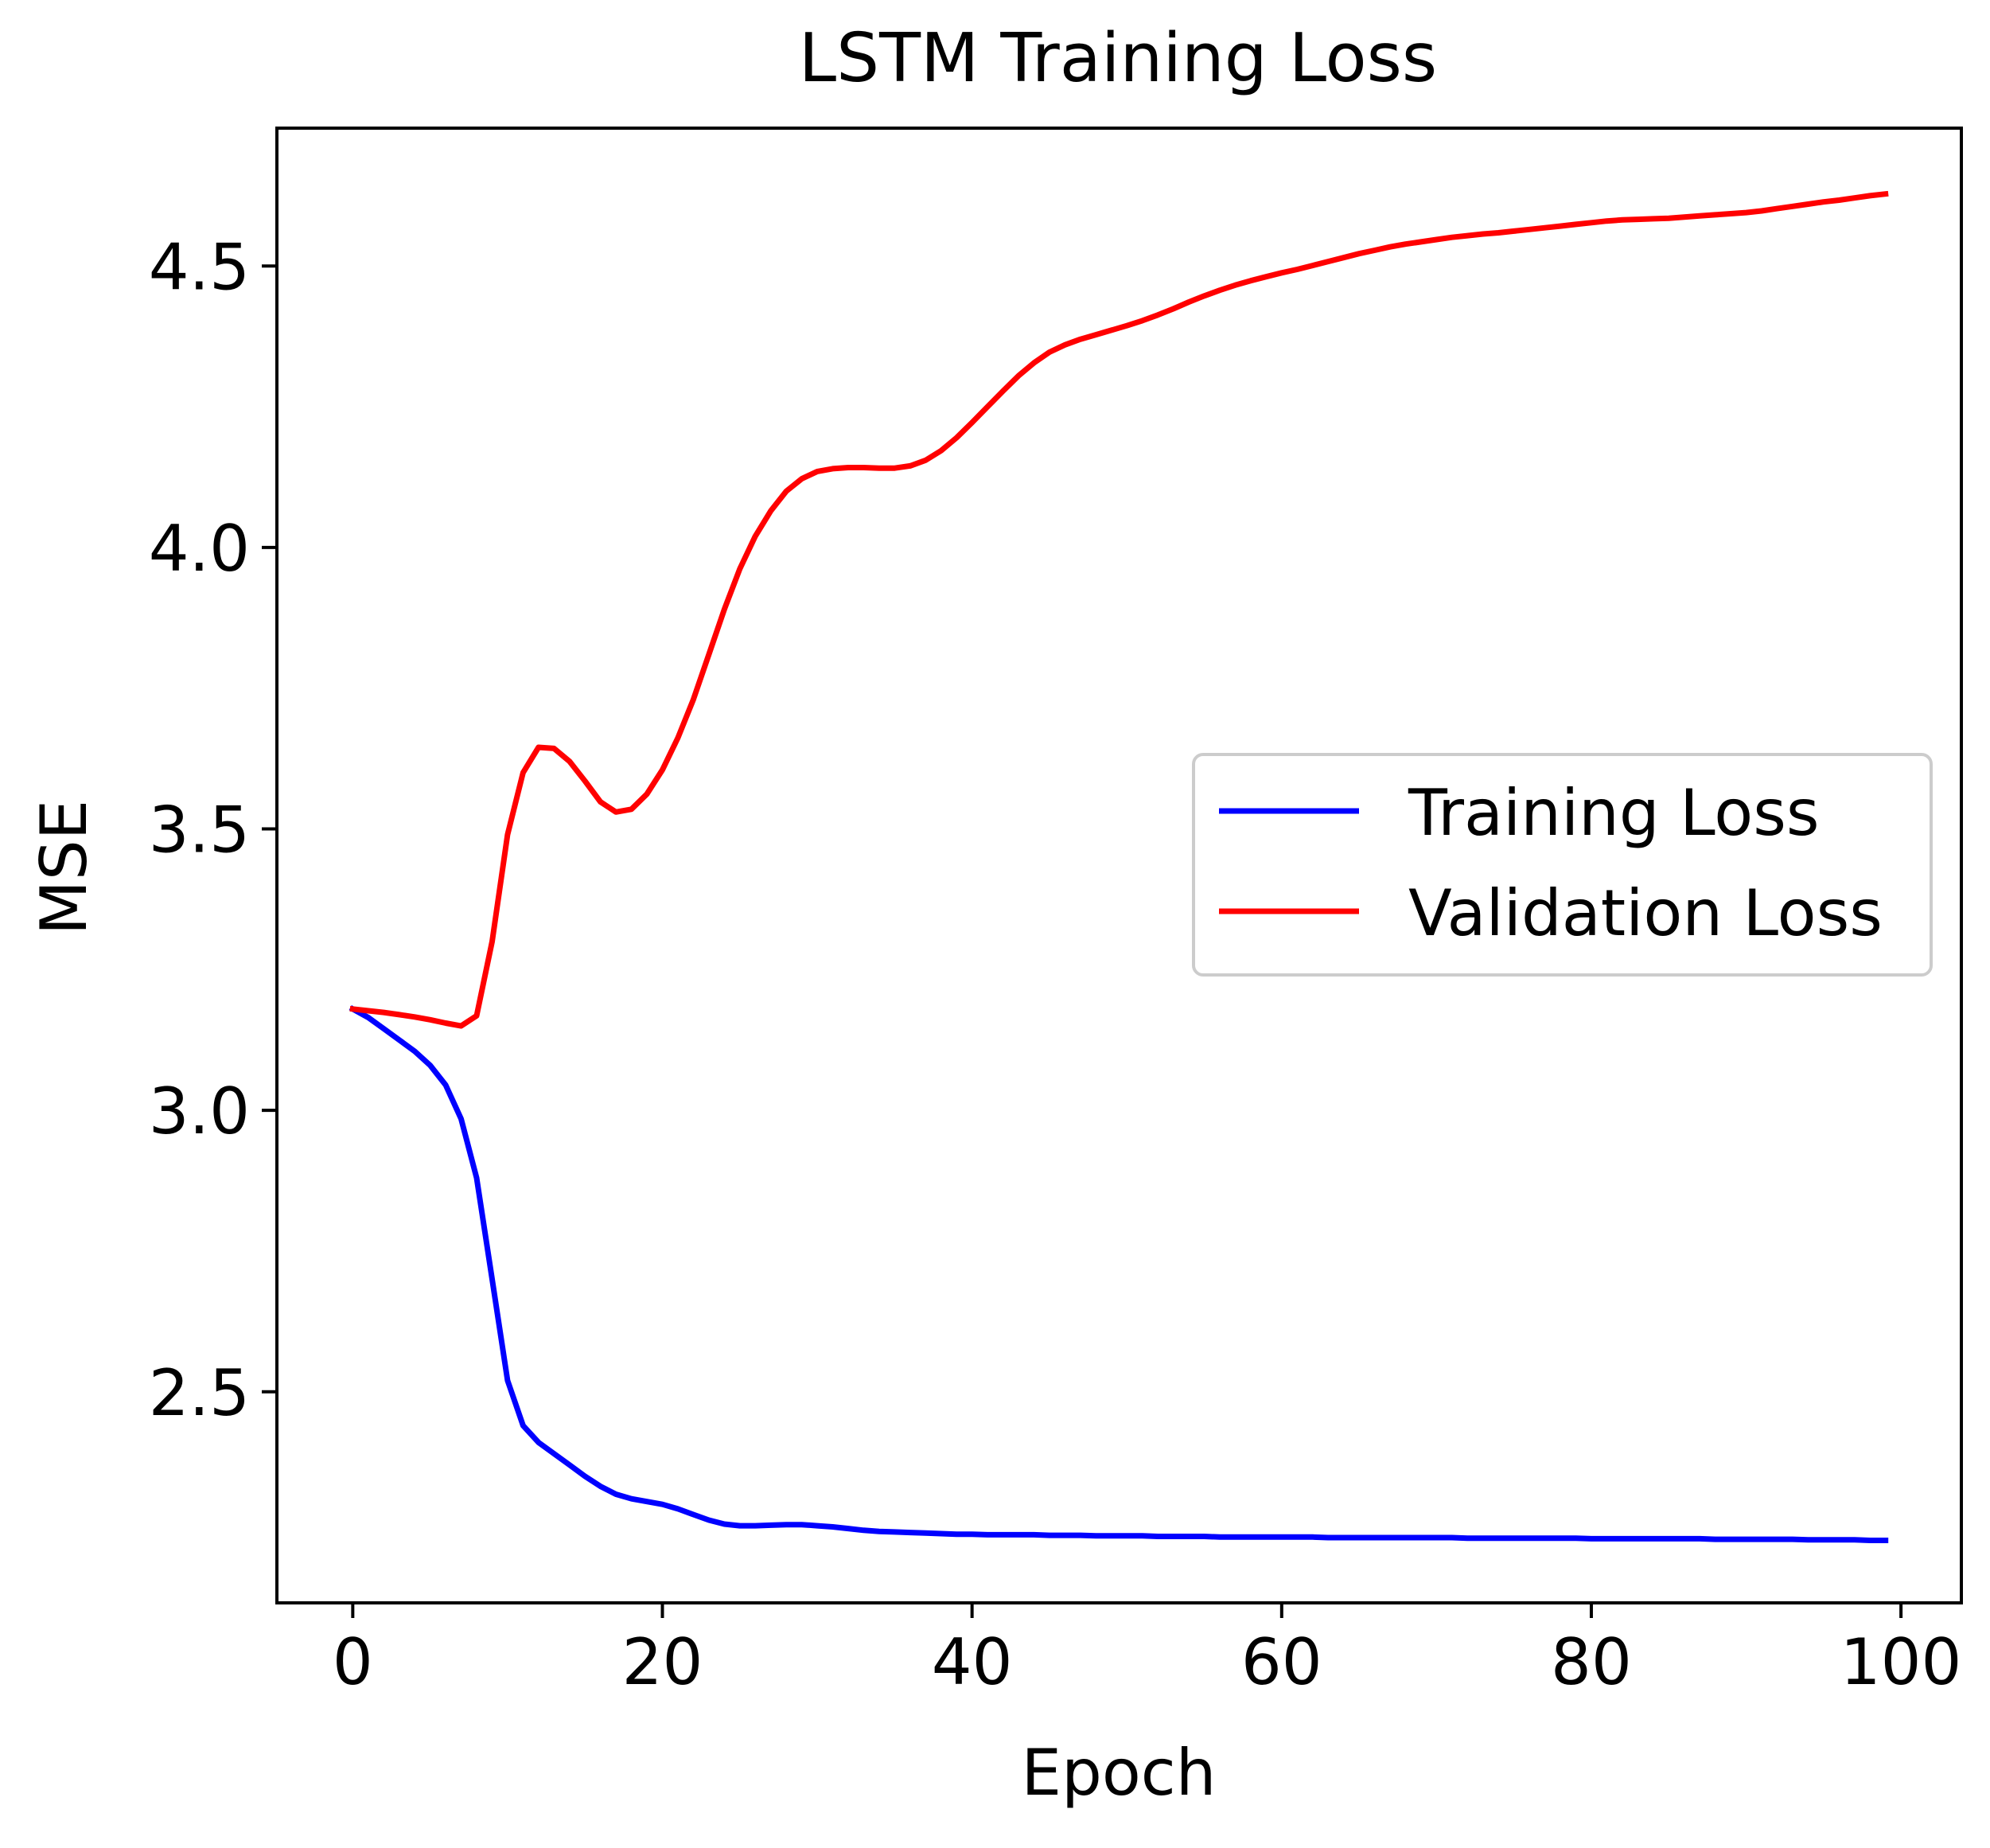 The image size is (1990, 1848). I want to click on chart-title: LSTM Training Loss, so click(1118, 58).